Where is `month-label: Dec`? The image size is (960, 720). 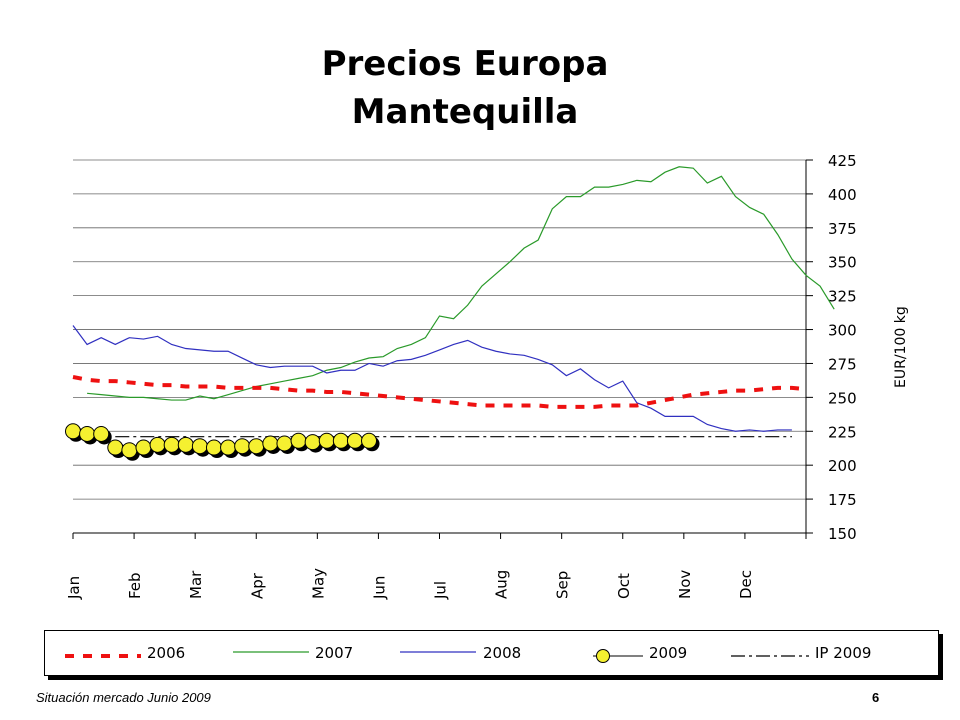 month-label: Dec is located at coordinates (746, 584).